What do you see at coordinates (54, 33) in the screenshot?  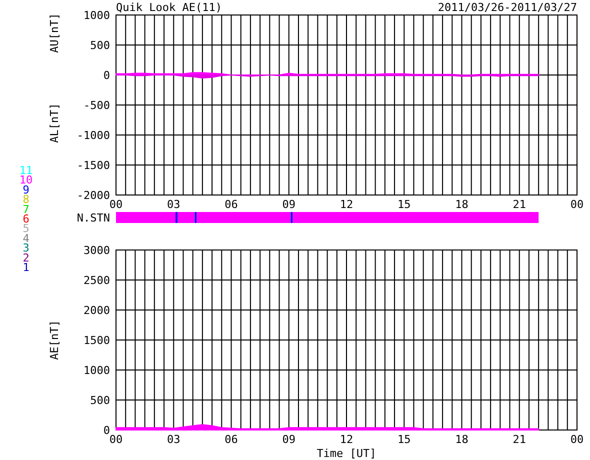 I see `y-axis-title: AU[nT]` at bounding box center [54, 33].